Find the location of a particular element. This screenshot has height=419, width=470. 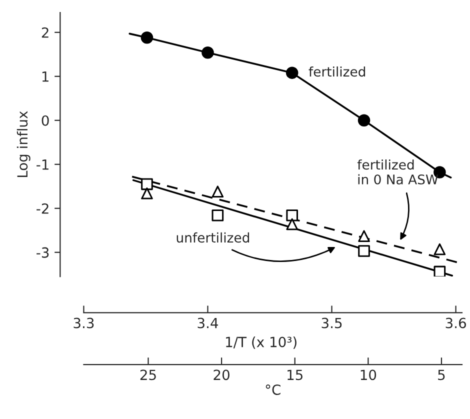

y-tick-label: -1 is located at coordinates (42, 165).